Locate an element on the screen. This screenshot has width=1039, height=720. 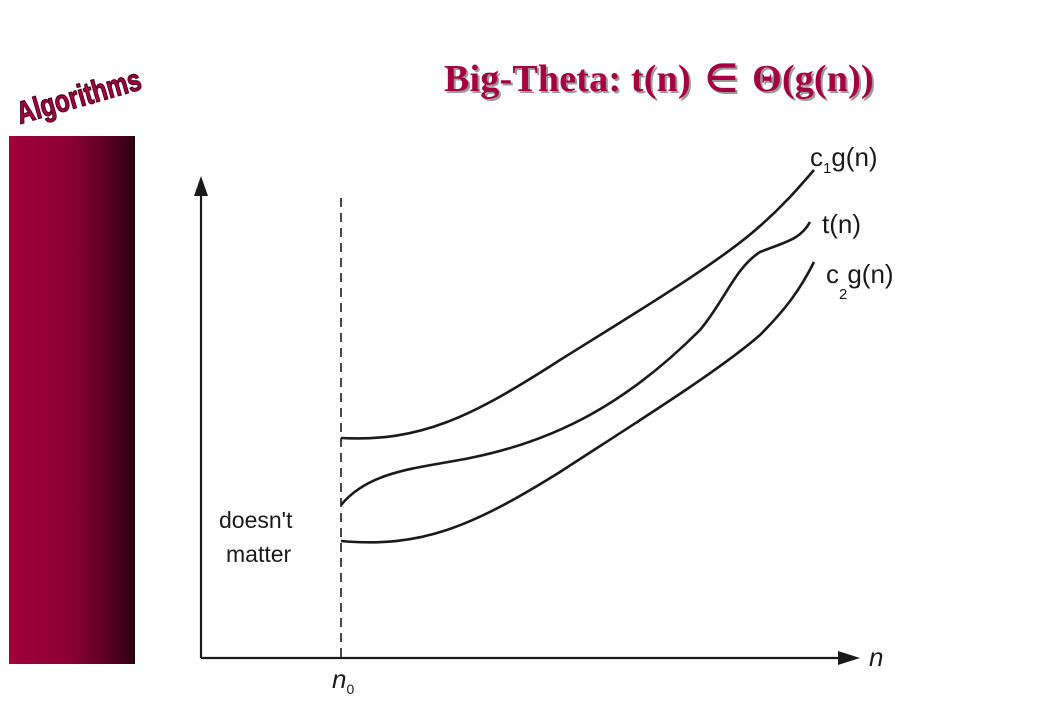
x-axis-arrowhead is located at coordinates (849, 658).